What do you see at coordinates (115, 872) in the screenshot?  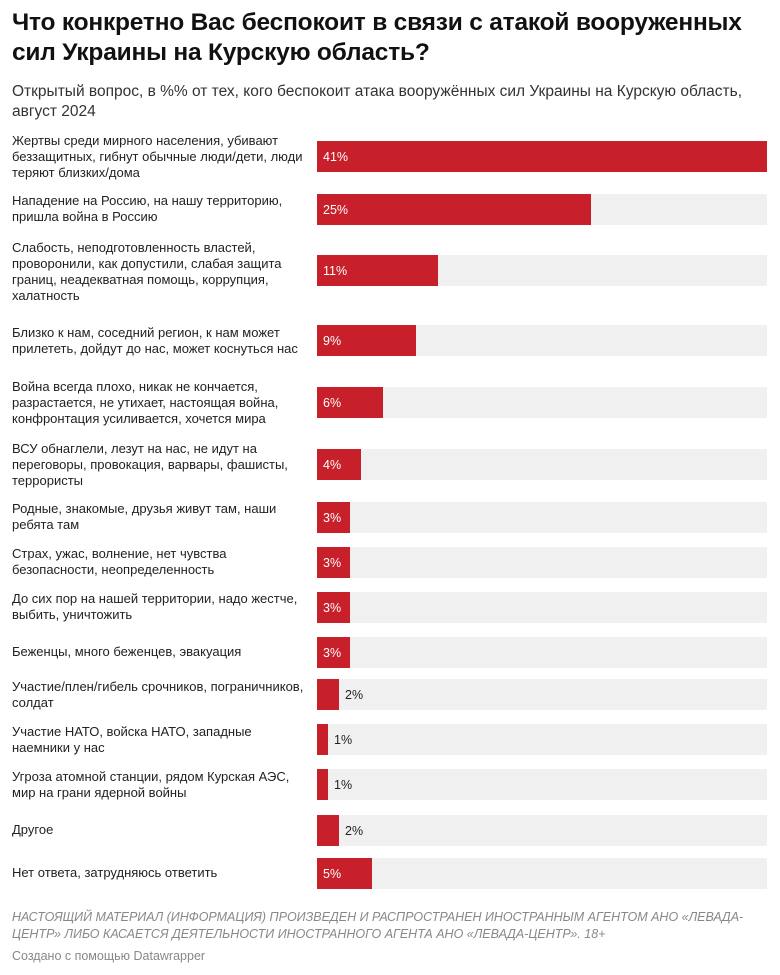 I see `bar-label-text: Нет ответа, затрудняюсь ответить` at bounding box center [115, 872].